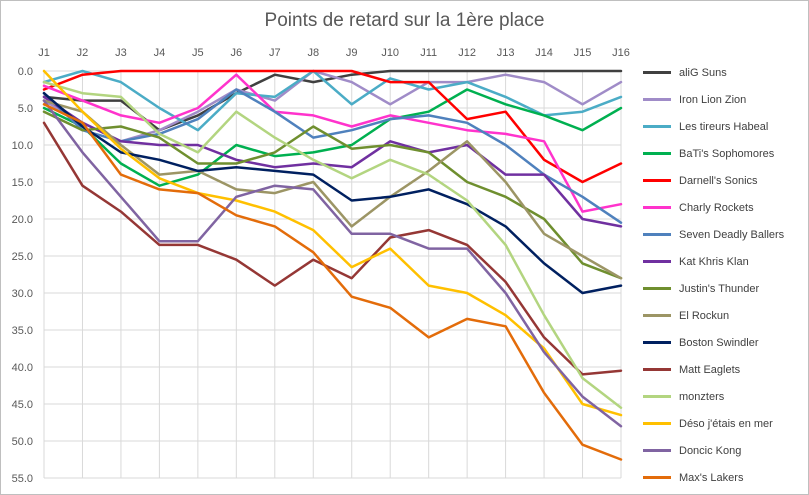 Image resolution: width=809 pixels, height=495 pixels. I want to click on legend-item: Iron Lion Zion, so click(723, 99).